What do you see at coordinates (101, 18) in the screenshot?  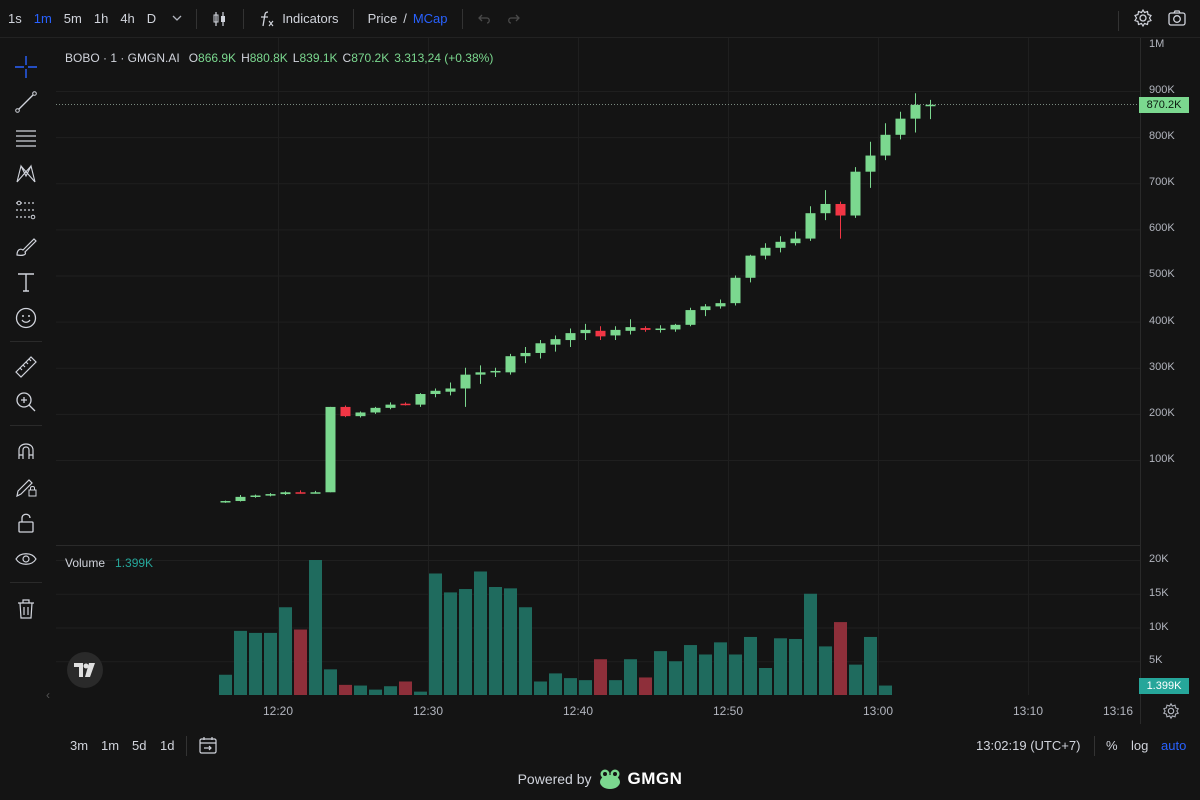 I see `timeframe-1h: 1h` at bounding box center [101, 18].